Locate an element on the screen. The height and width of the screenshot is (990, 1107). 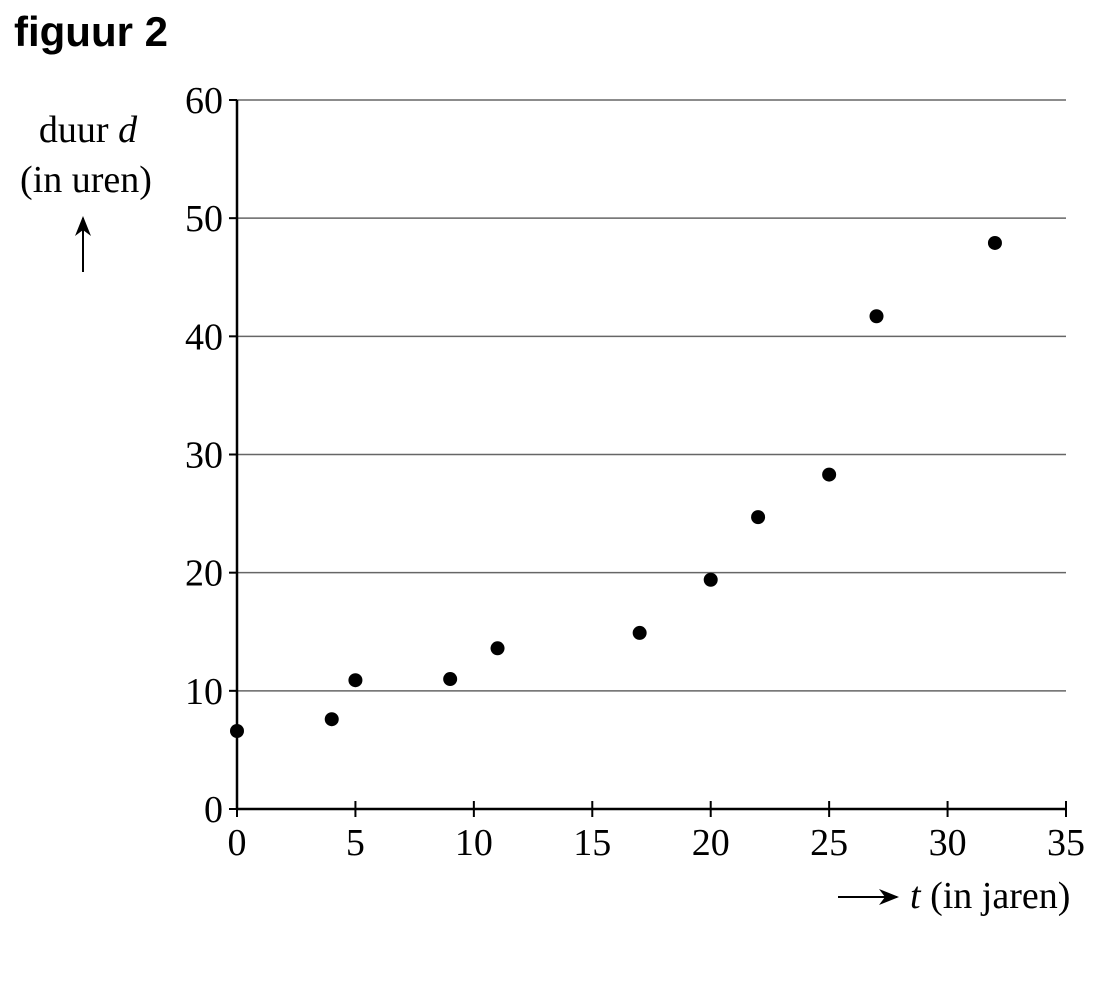
x-tick-label: 25 is located at coordinates (829, 843).